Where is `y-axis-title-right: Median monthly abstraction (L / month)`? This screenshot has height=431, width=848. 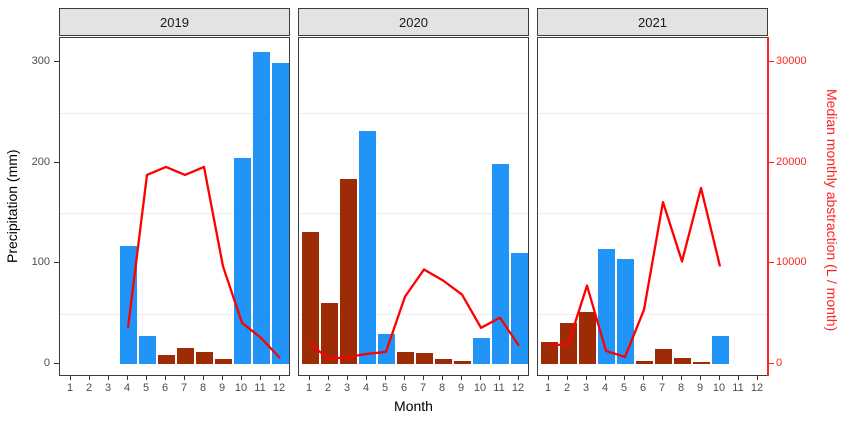
y-axis-title-right: Median monthly abstraction (L / month) is located at coordinates (832, 210).